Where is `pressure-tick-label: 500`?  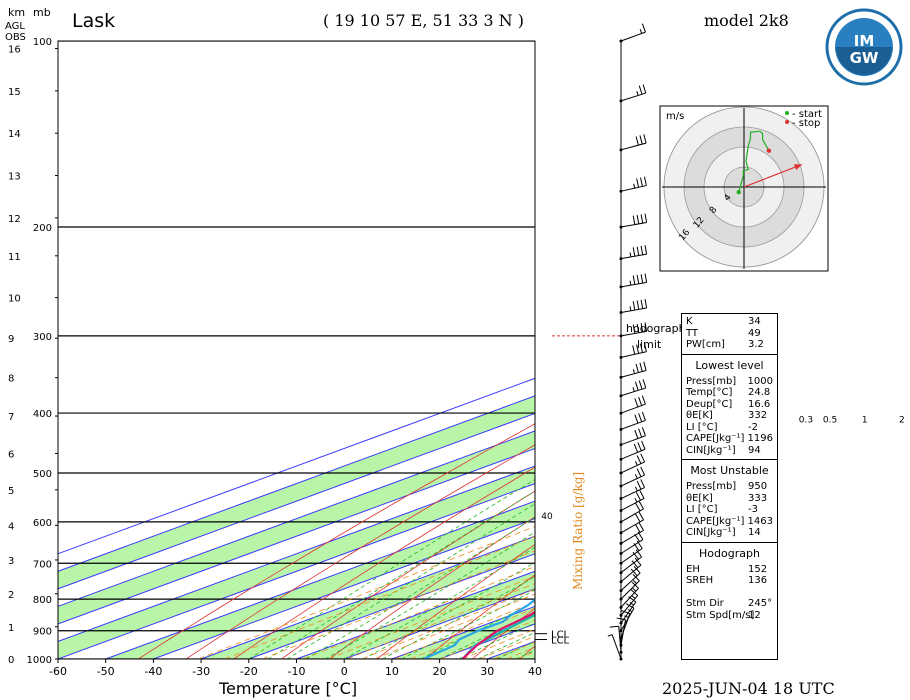
pressure-tick-label: 500 is located at coordinates (42, 474).